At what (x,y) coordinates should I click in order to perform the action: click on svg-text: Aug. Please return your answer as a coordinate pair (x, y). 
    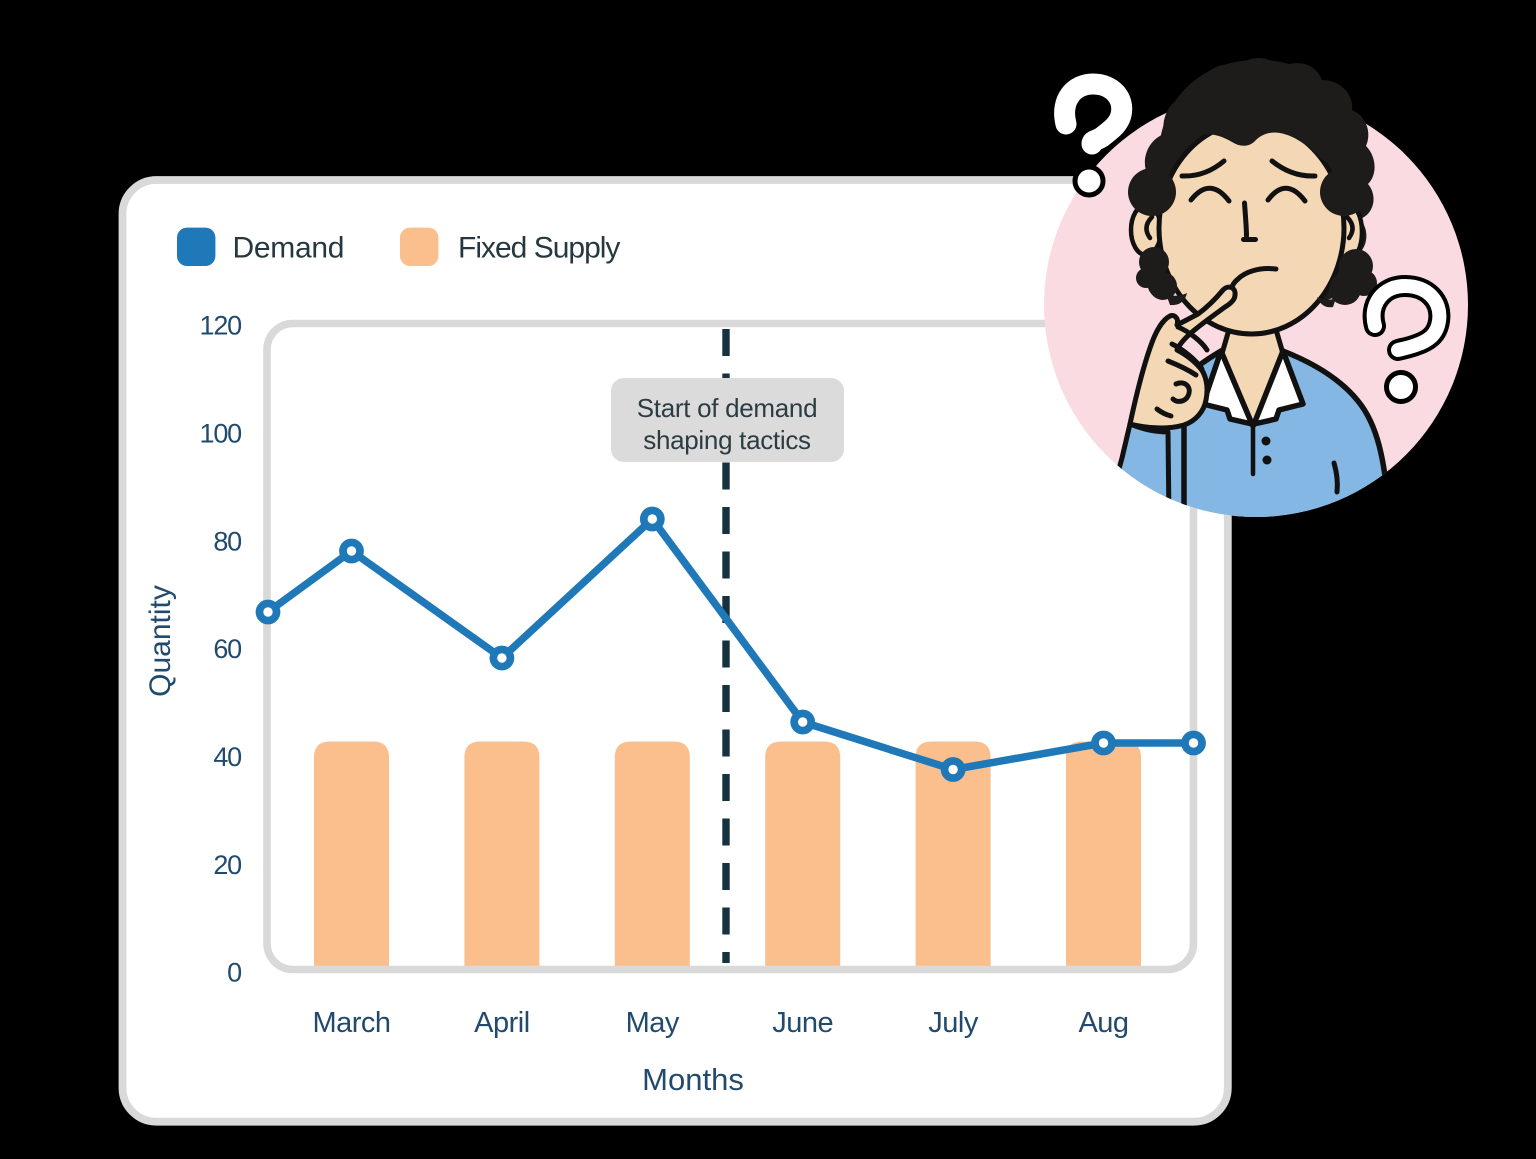
    Looking at the image, I should click on (1103, 1023).